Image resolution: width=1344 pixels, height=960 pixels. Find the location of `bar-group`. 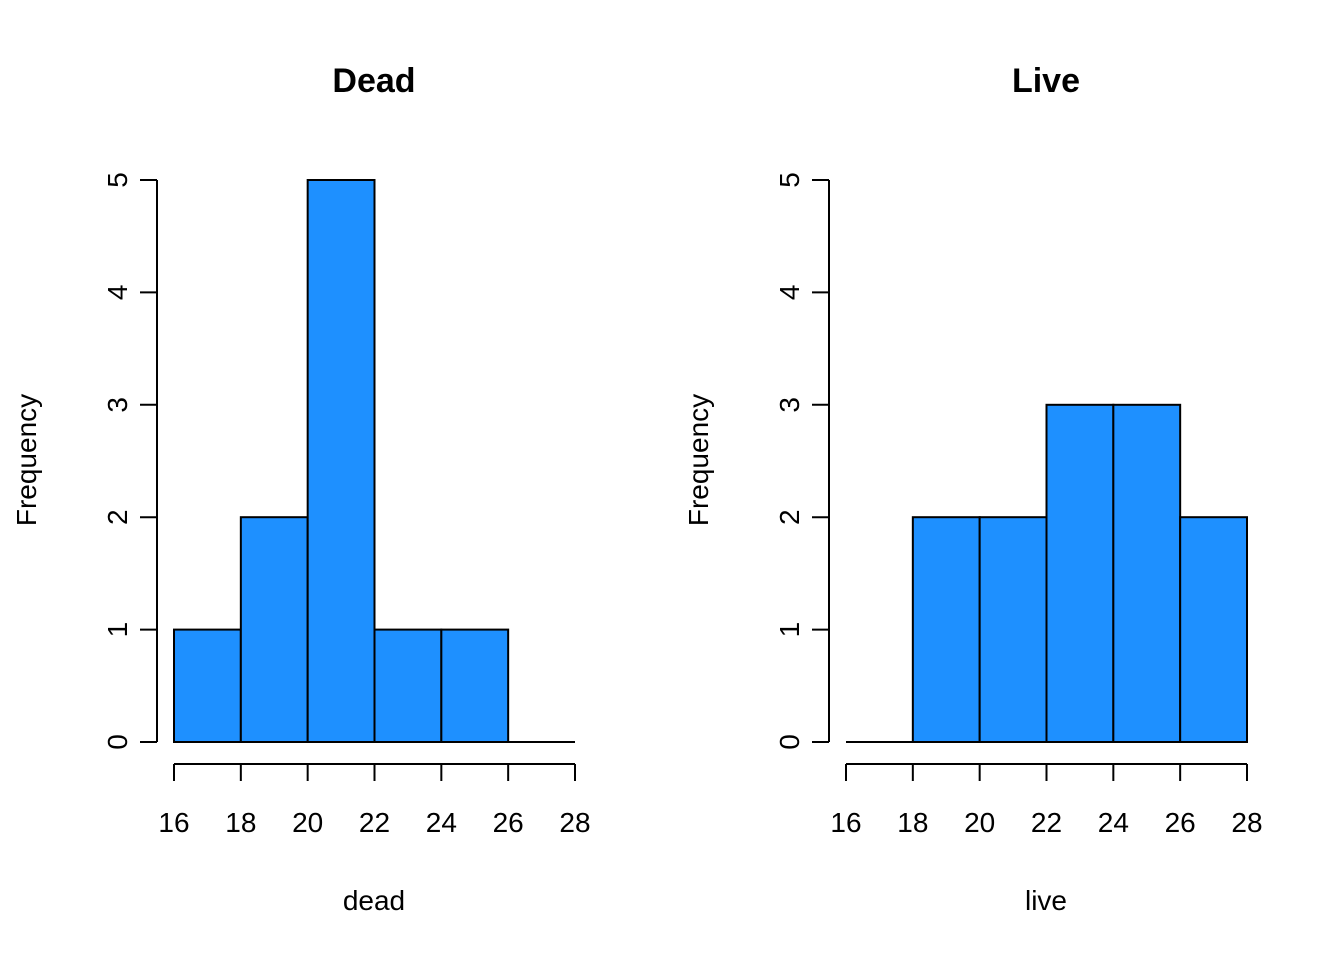

bar-group is located at coordinates (1047, 573).